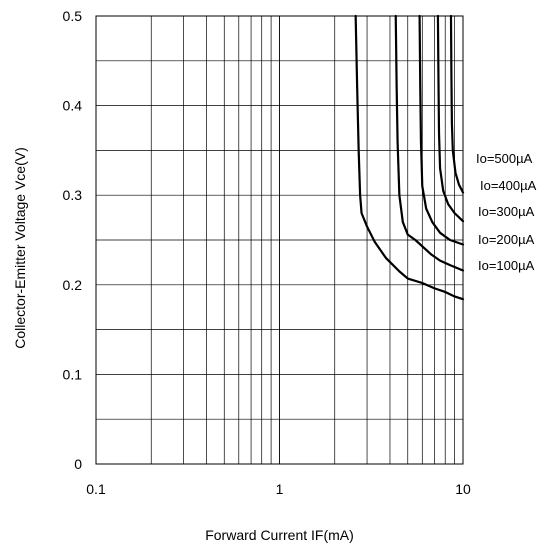 The width and height of the screenshot is (558, 552). What do you see at coordinates (504, 158) in the screenshot?
I see `series-label-4: Io=500µA` at bounding box center [504, 158].